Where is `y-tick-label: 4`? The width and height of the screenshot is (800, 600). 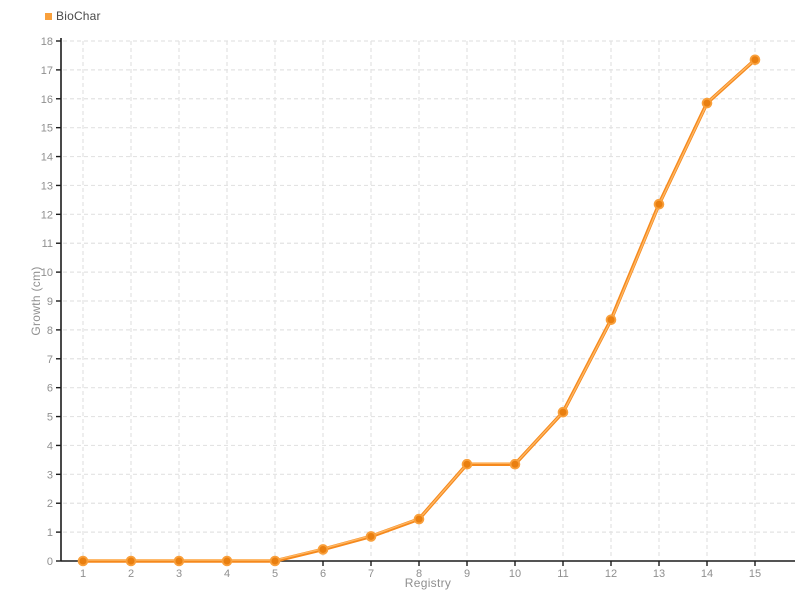 y-tick-label: 4 is located at coordinates (50, 446).